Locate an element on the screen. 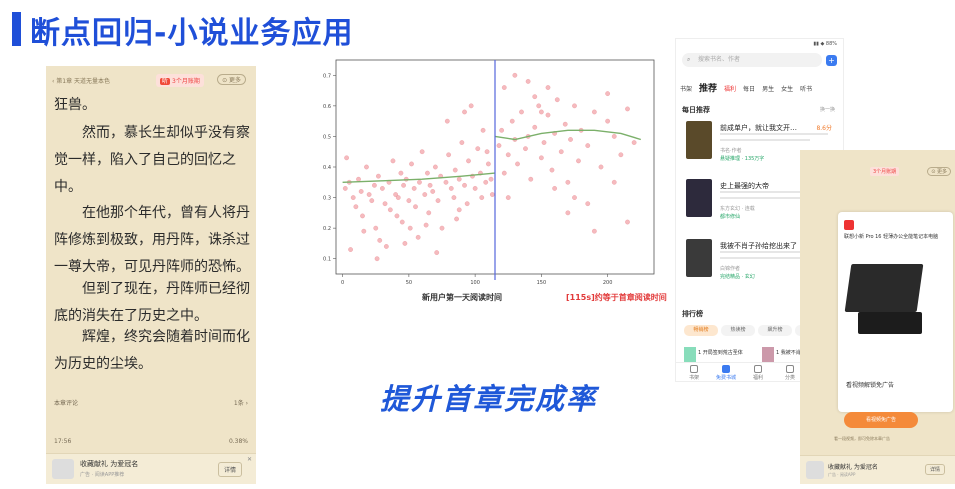  reader-bottom-ad: 收藏献礼 为爱冠名 广告 · 阅读APP推荐 详情 ✕ is located at coordinates (151, 468).